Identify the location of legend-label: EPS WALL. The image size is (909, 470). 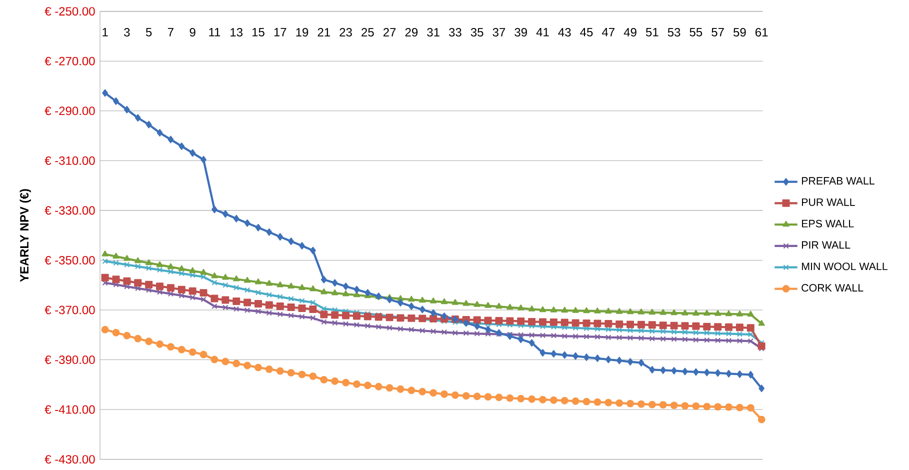
(828, 224).